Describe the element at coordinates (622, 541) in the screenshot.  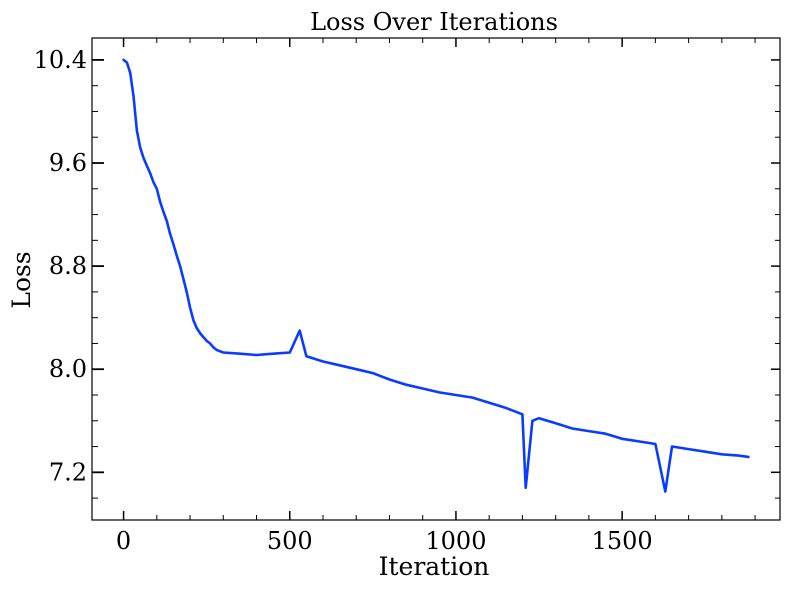
I see `x-tick-label: 1500` at that location.